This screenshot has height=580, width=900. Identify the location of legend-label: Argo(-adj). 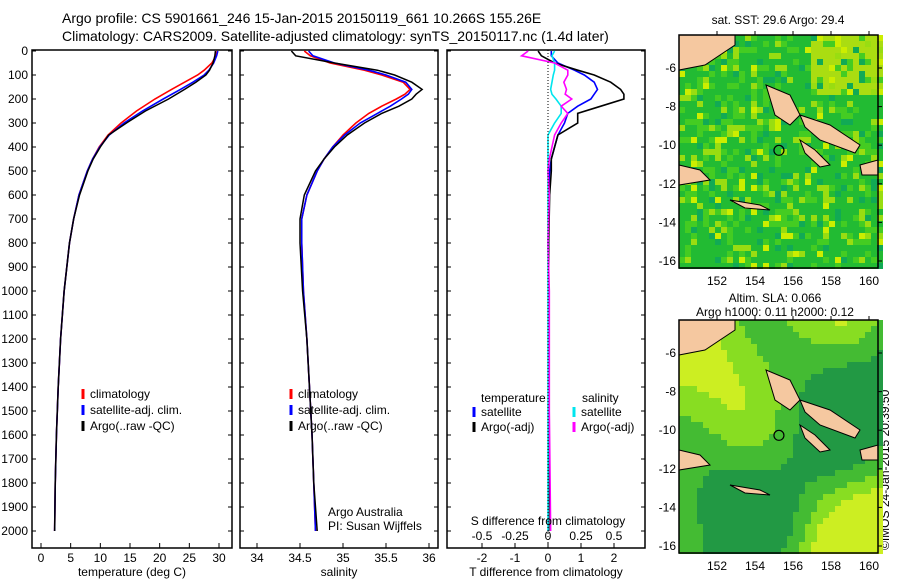
(607, 427).